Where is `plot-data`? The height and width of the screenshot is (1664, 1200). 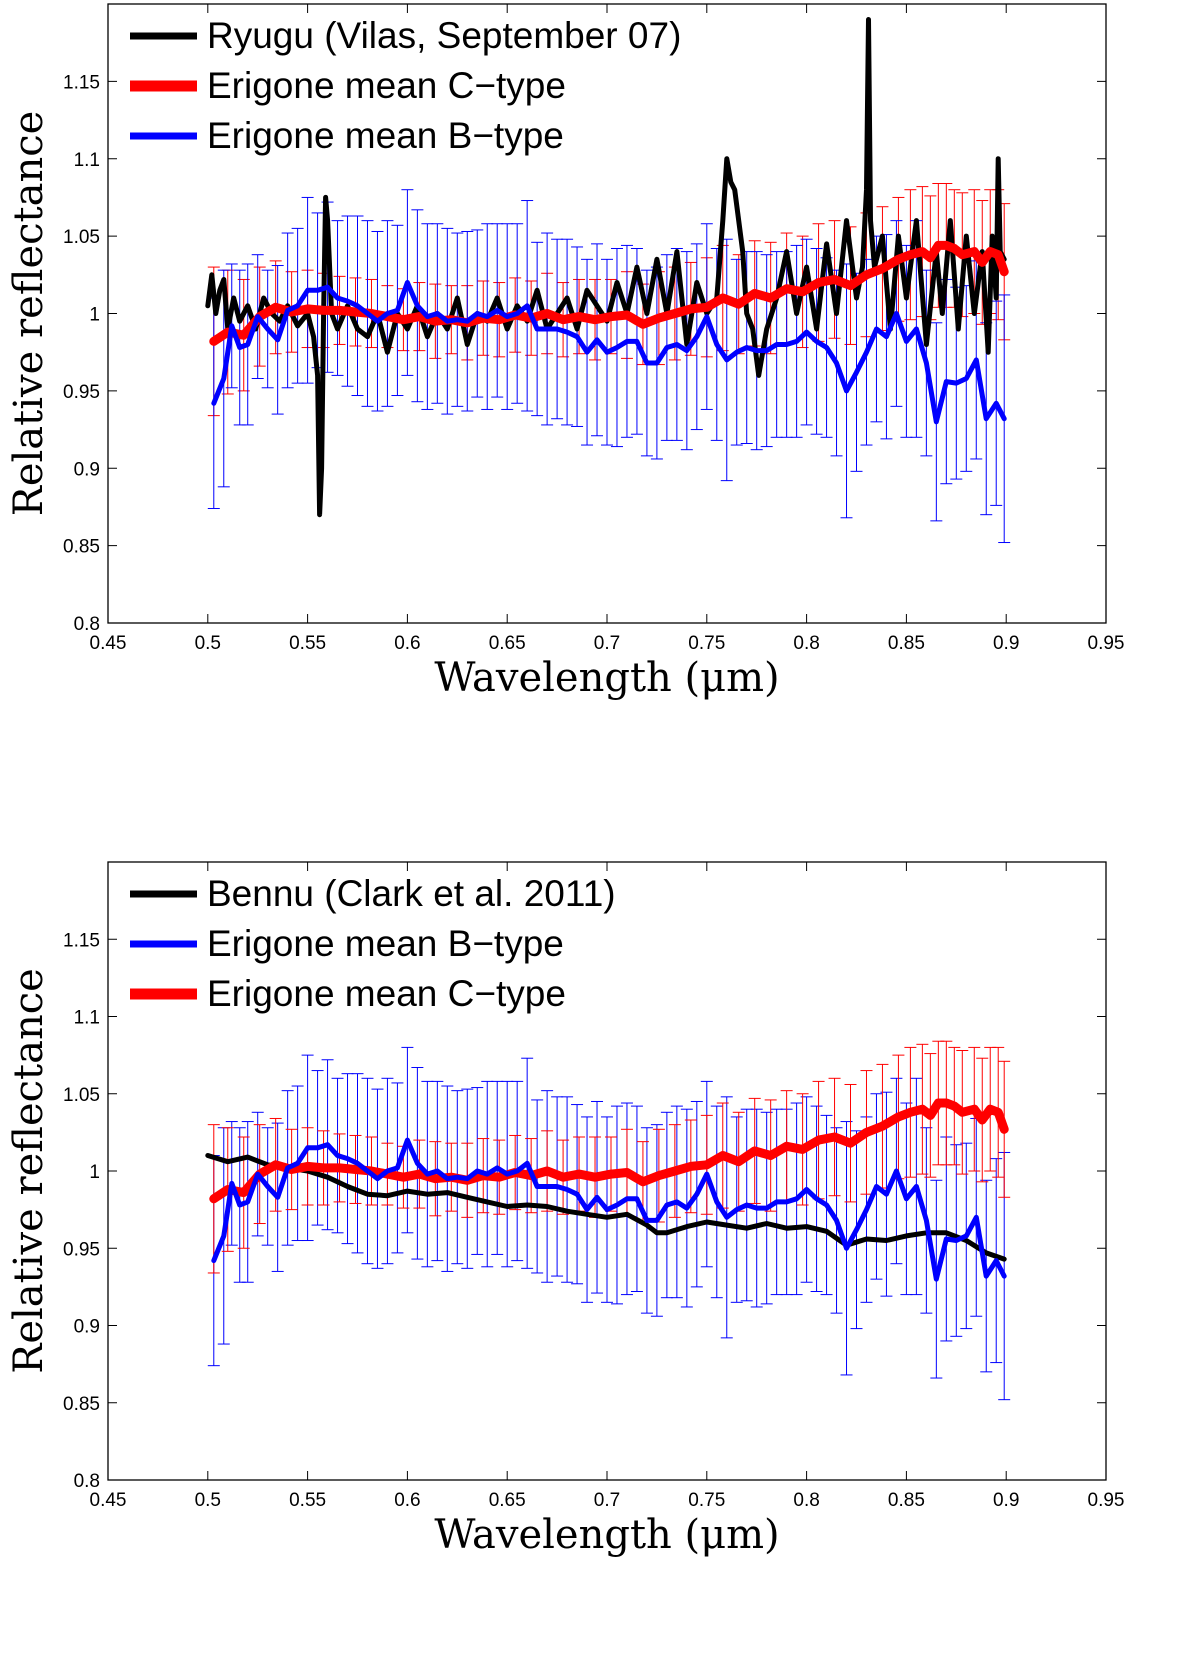
plot-data is located at coordinates (608, 1220).